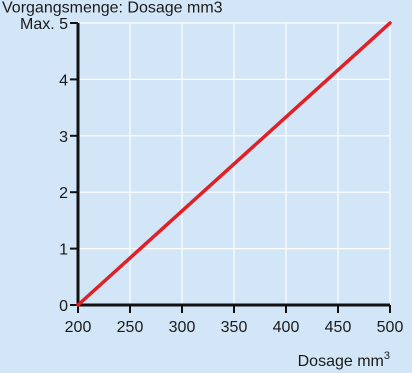 The width and height of the screenshot is (412, 373). I want to click on chart-title: Vorgangsmenge: Dosage mm3, so click(112, 8).